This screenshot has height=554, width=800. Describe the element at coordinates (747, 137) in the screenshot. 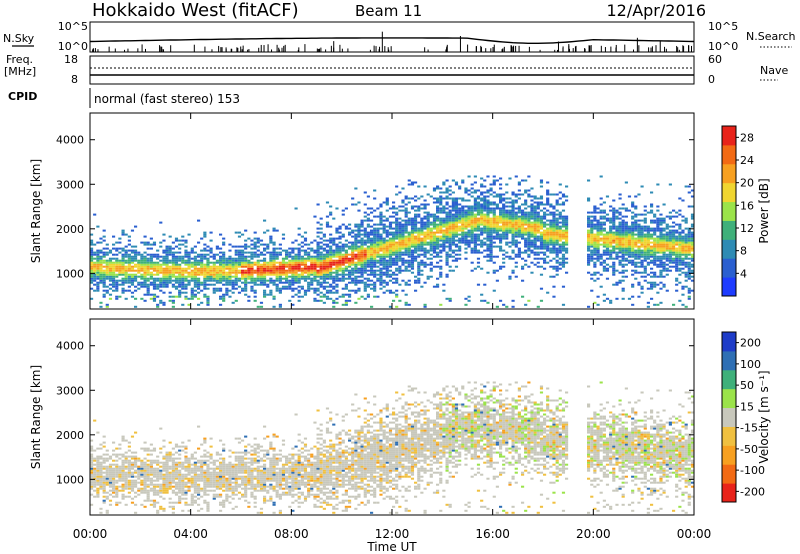

I see `colorbar-tick-label: 28` at that location.